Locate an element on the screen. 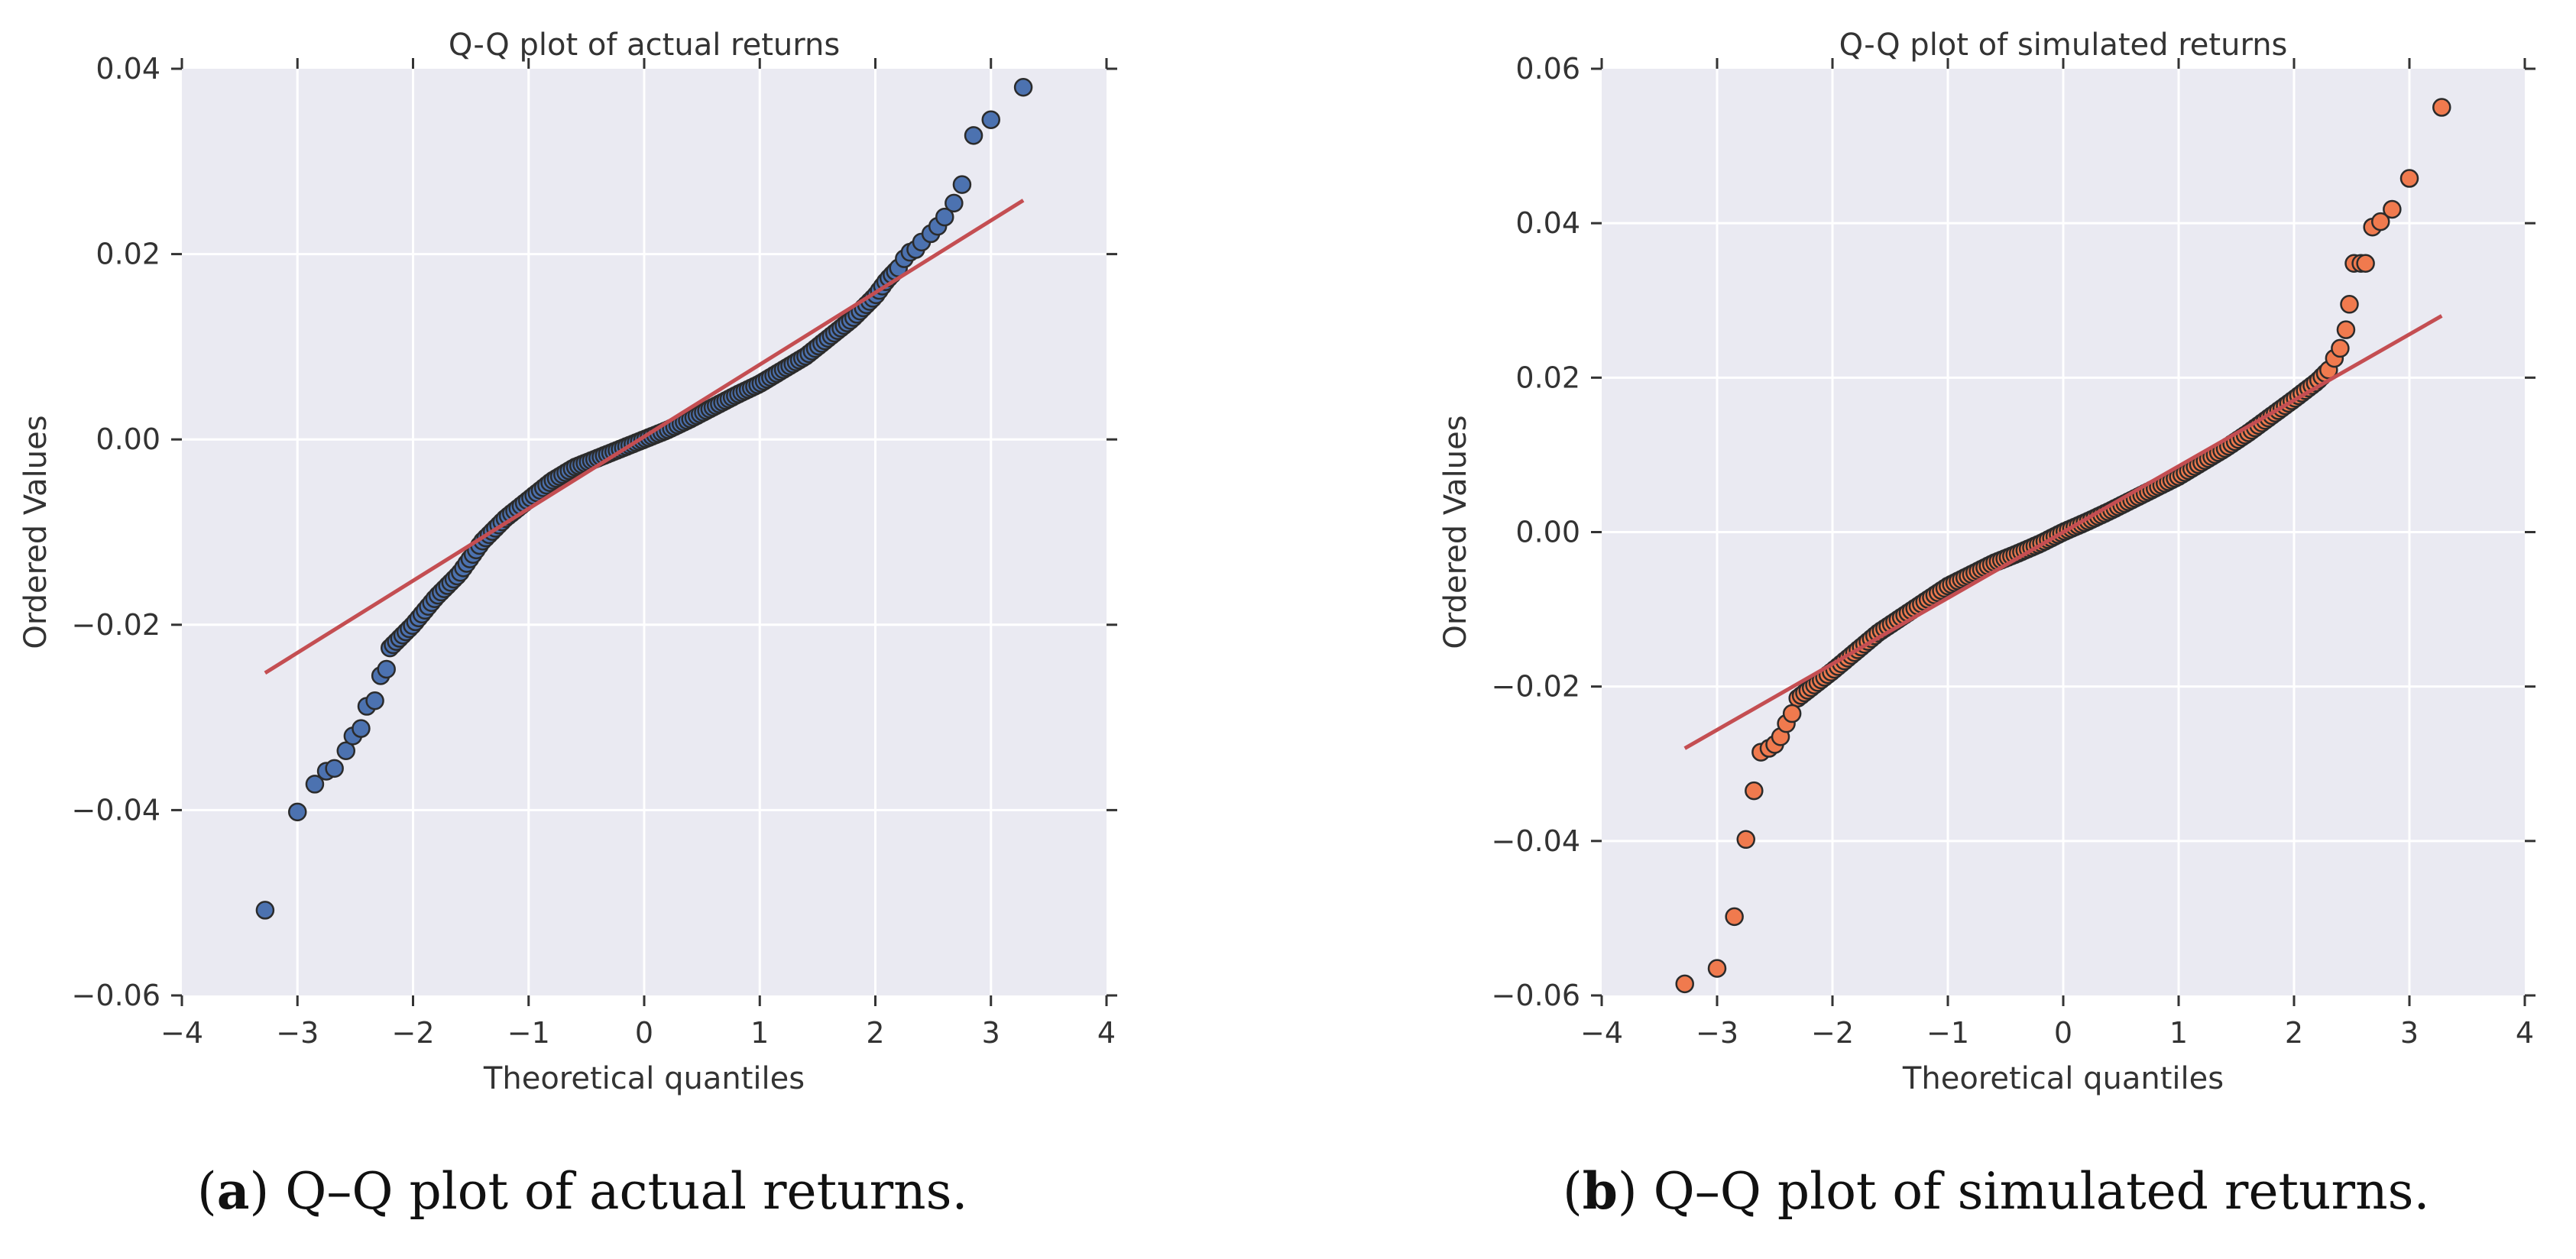 This screenshot has width=2576, height=1259. y-tick-label: 0.06 is located at coordinates (1548, 69).